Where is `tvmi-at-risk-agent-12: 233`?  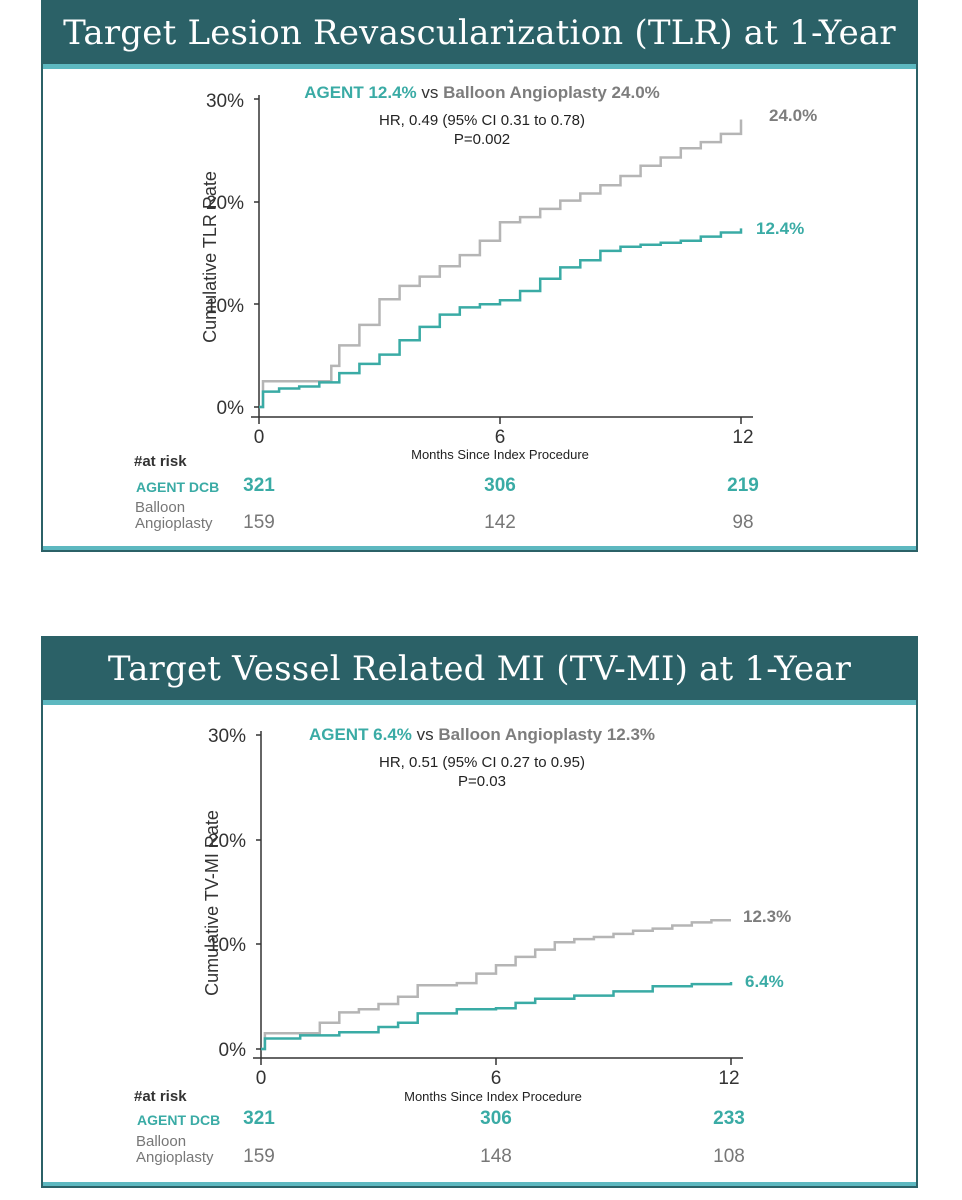
tvmi-at-risk-agent-12: 233 is located at coordinates (729, 1118).